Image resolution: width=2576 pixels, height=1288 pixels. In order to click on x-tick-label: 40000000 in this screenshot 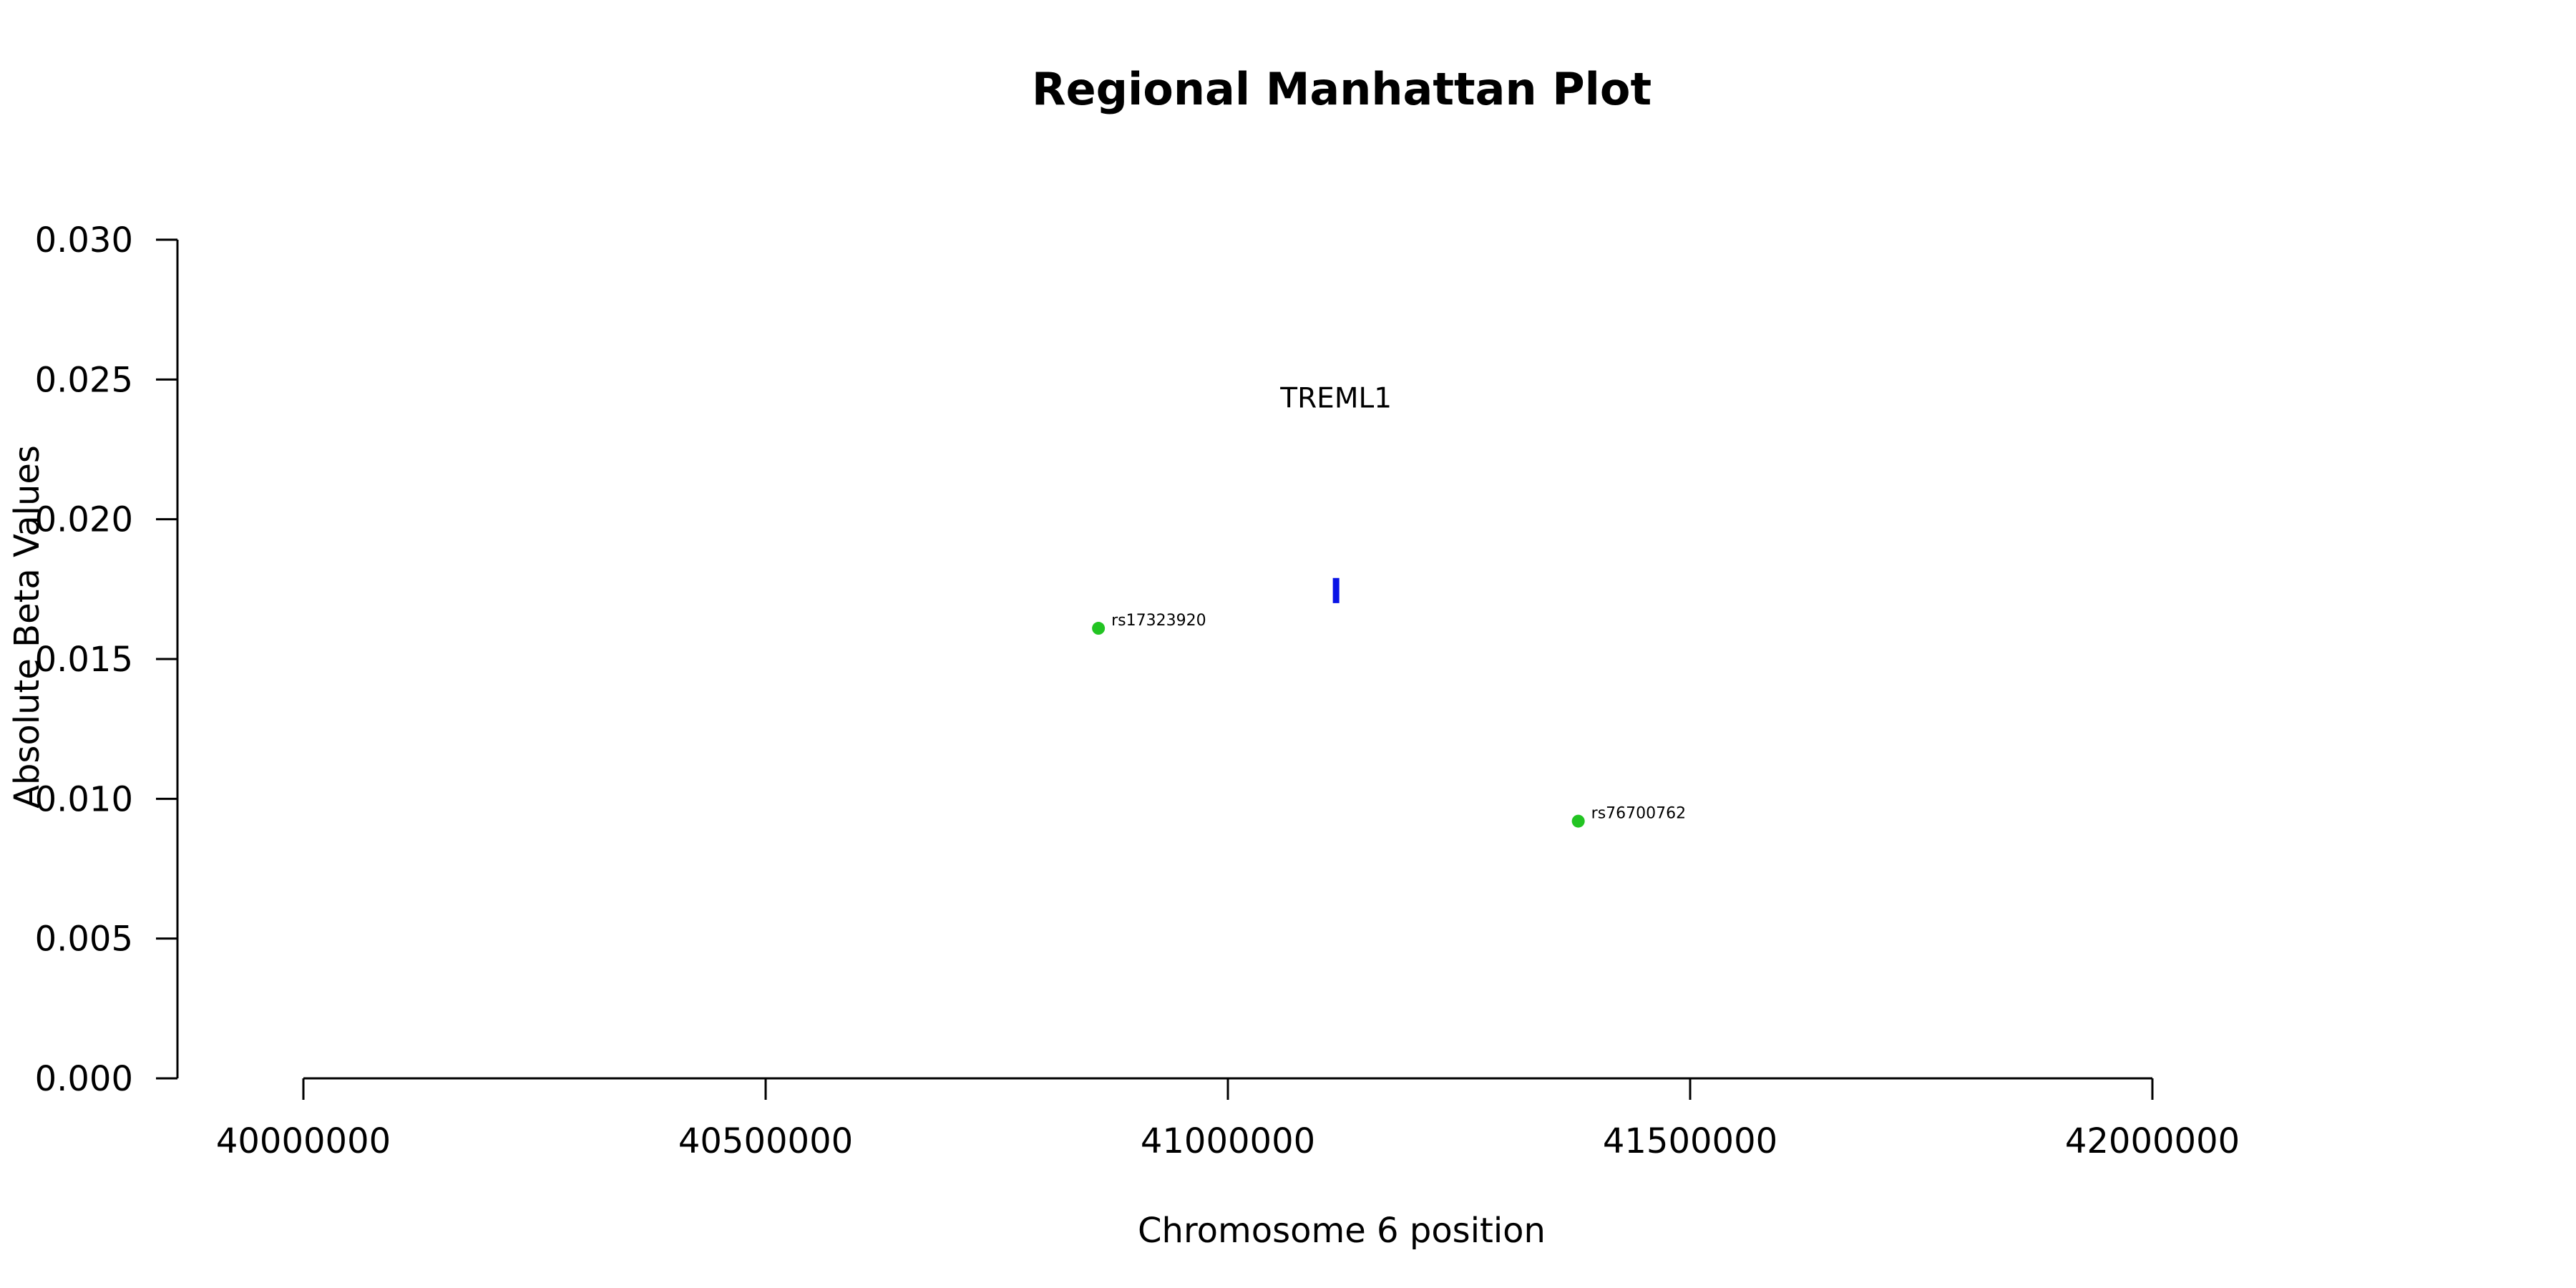, I will do `click(303, 1141)`.